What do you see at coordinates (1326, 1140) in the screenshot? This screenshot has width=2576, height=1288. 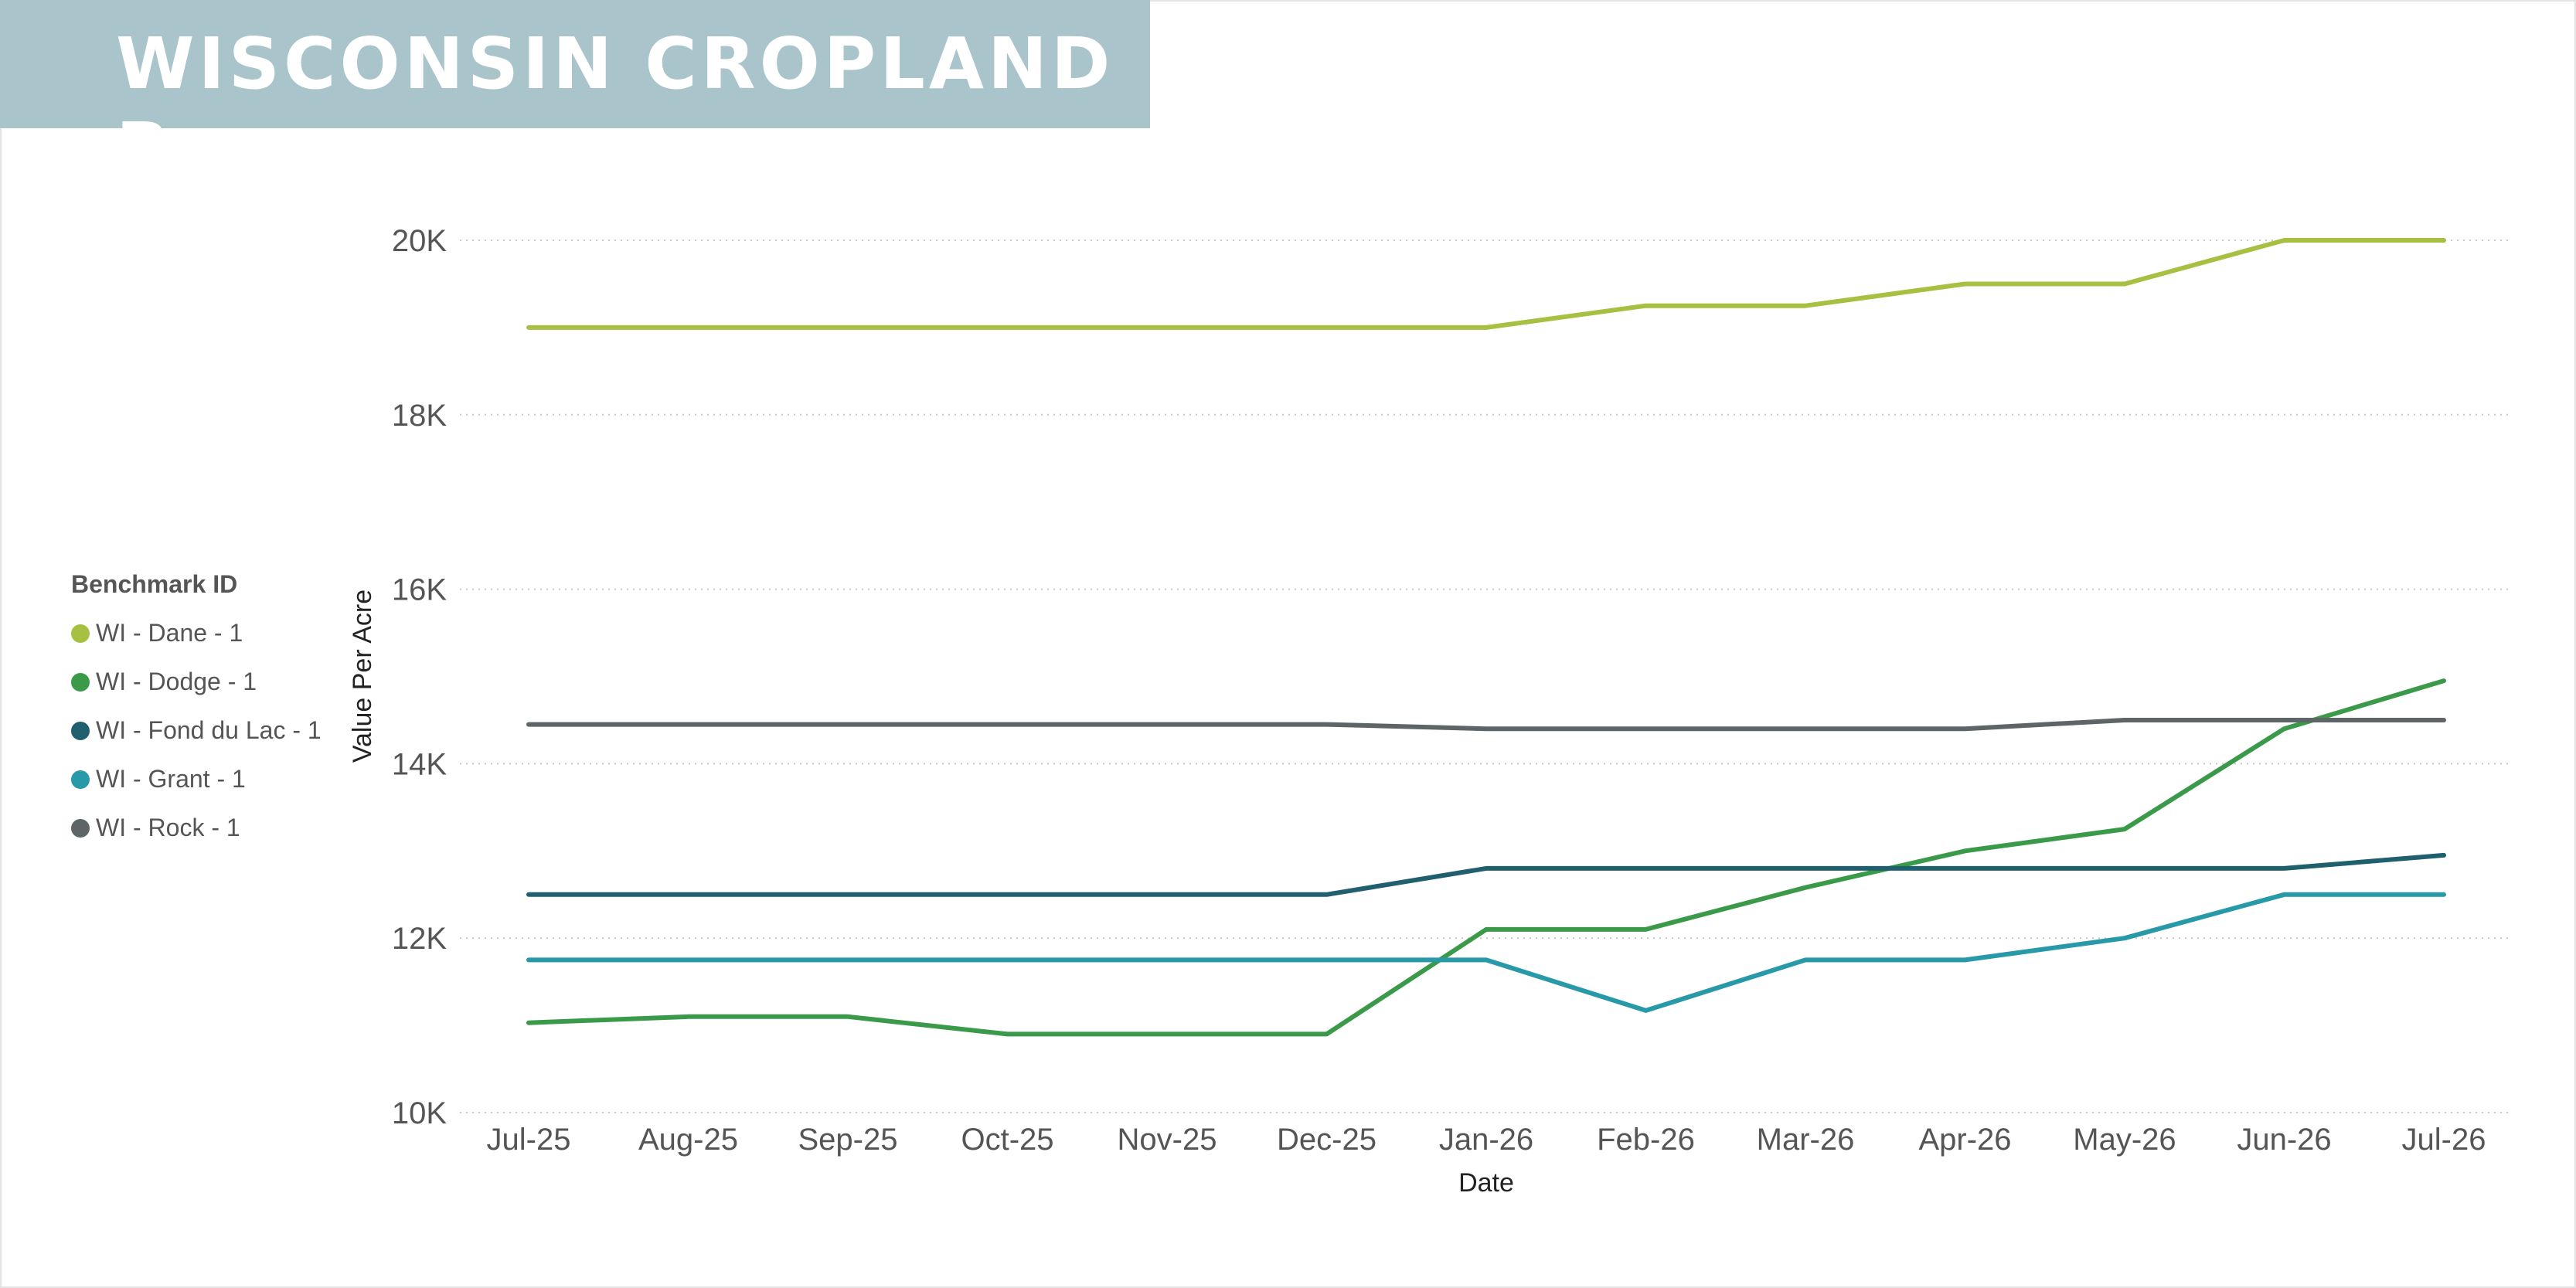 I see `x-tick-label: Dec-25` at bounding box center [1326, 1140].